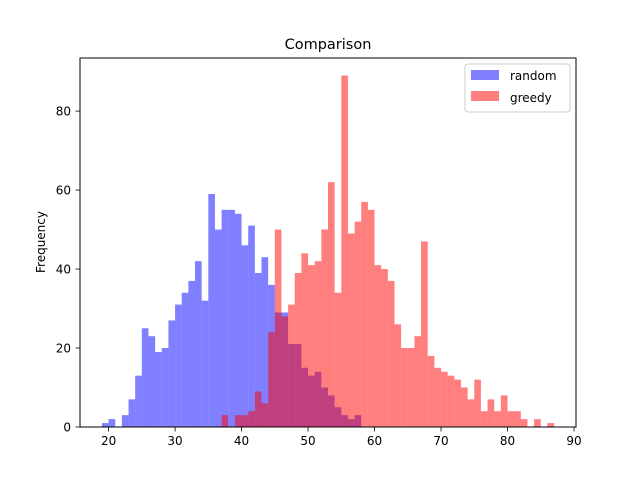  I want to click on legend-swatch-greedy, so click(485, 96).